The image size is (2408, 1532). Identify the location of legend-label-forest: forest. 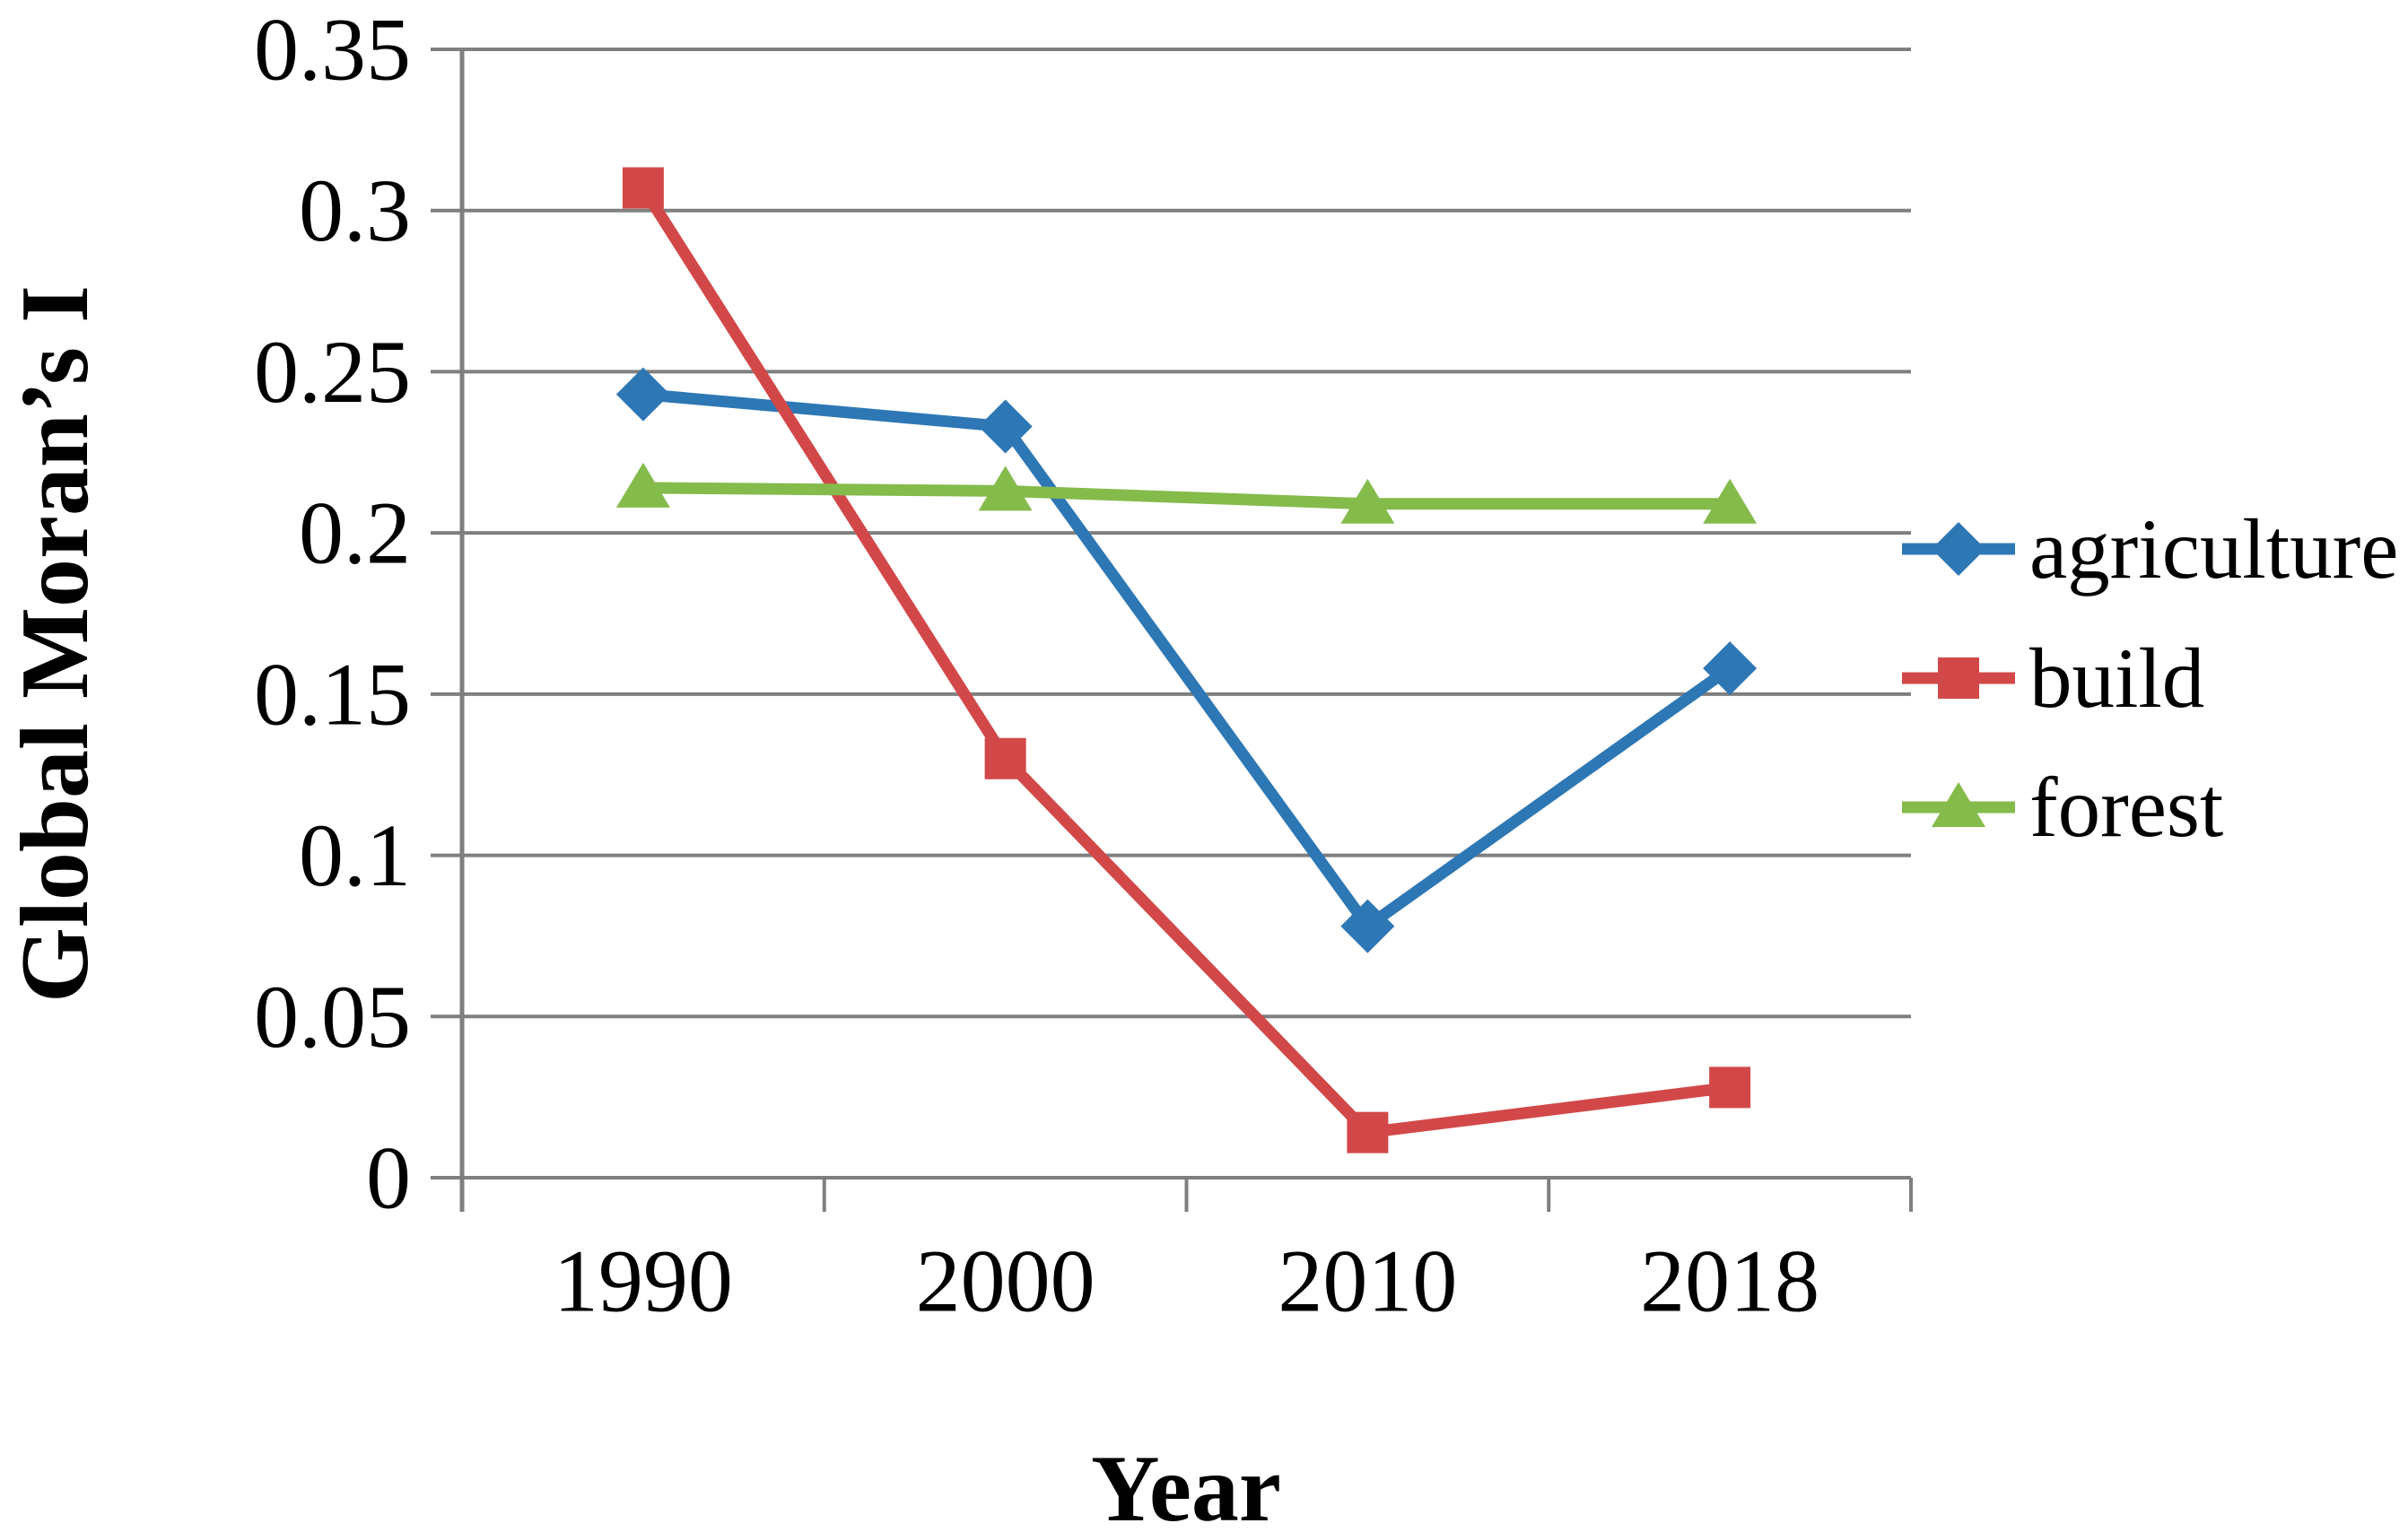
(2126, 807).